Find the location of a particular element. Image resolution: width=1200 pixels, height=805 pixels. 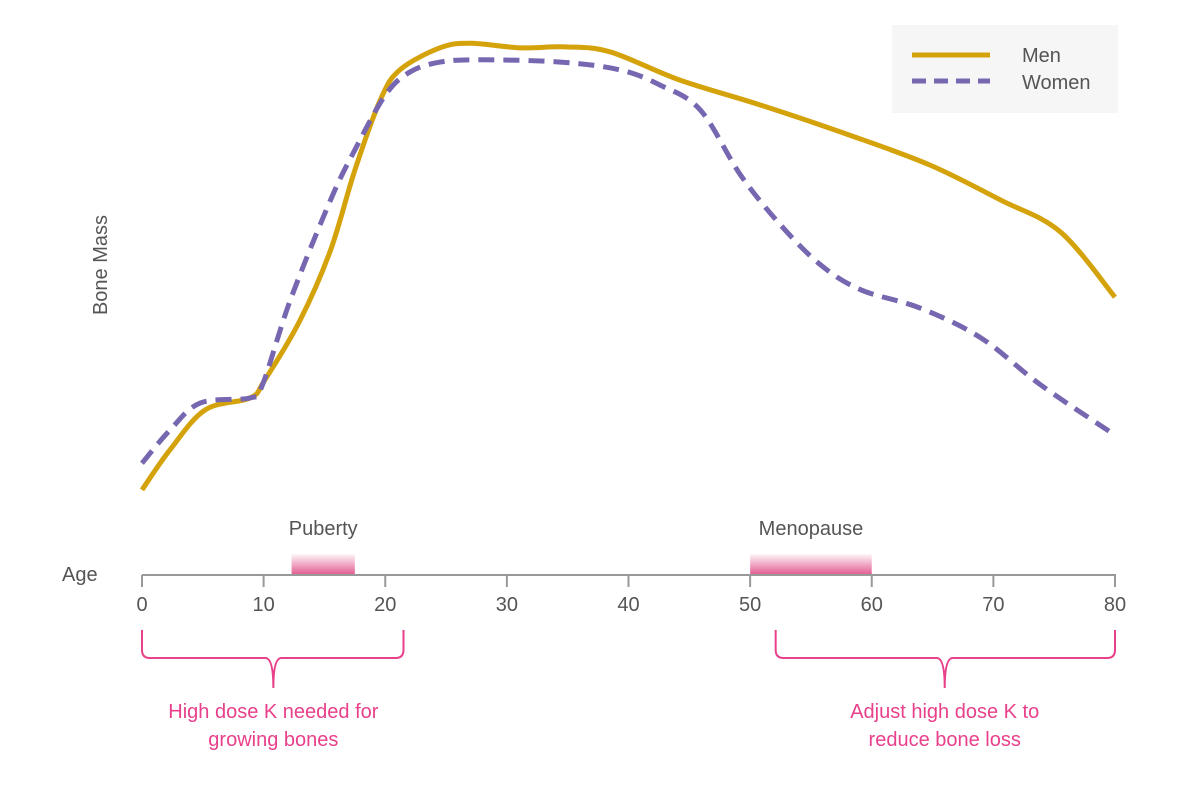

annotation-text: High dose K needed for is located at coordinates (273, 712).